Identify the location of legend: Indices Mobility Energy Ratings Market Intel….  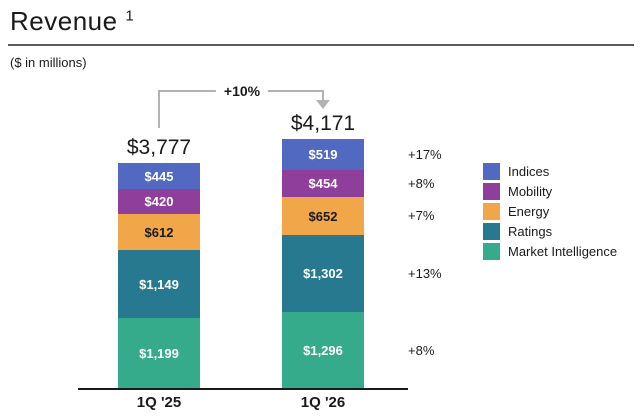
(550, 211).